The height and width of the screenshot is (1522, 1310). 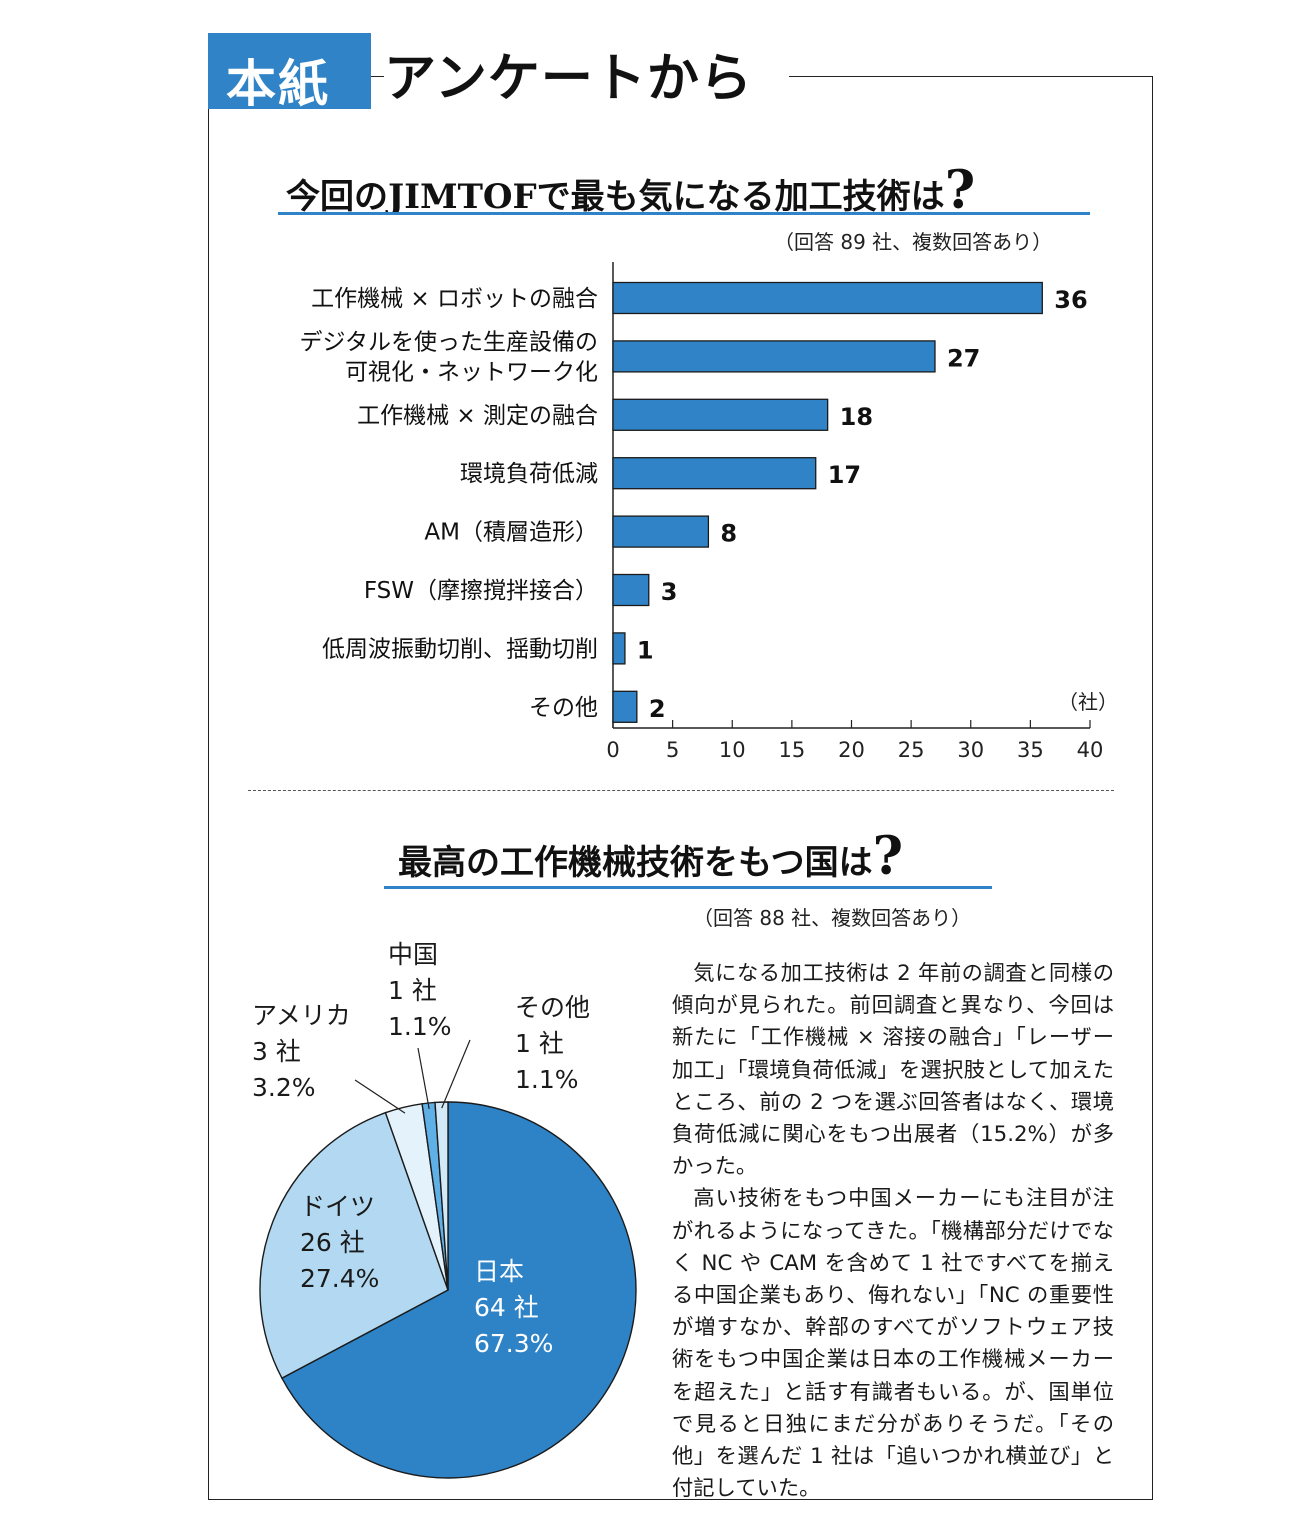 I want to click on pie-label: アメリカ, so click(x=301, y=1015).